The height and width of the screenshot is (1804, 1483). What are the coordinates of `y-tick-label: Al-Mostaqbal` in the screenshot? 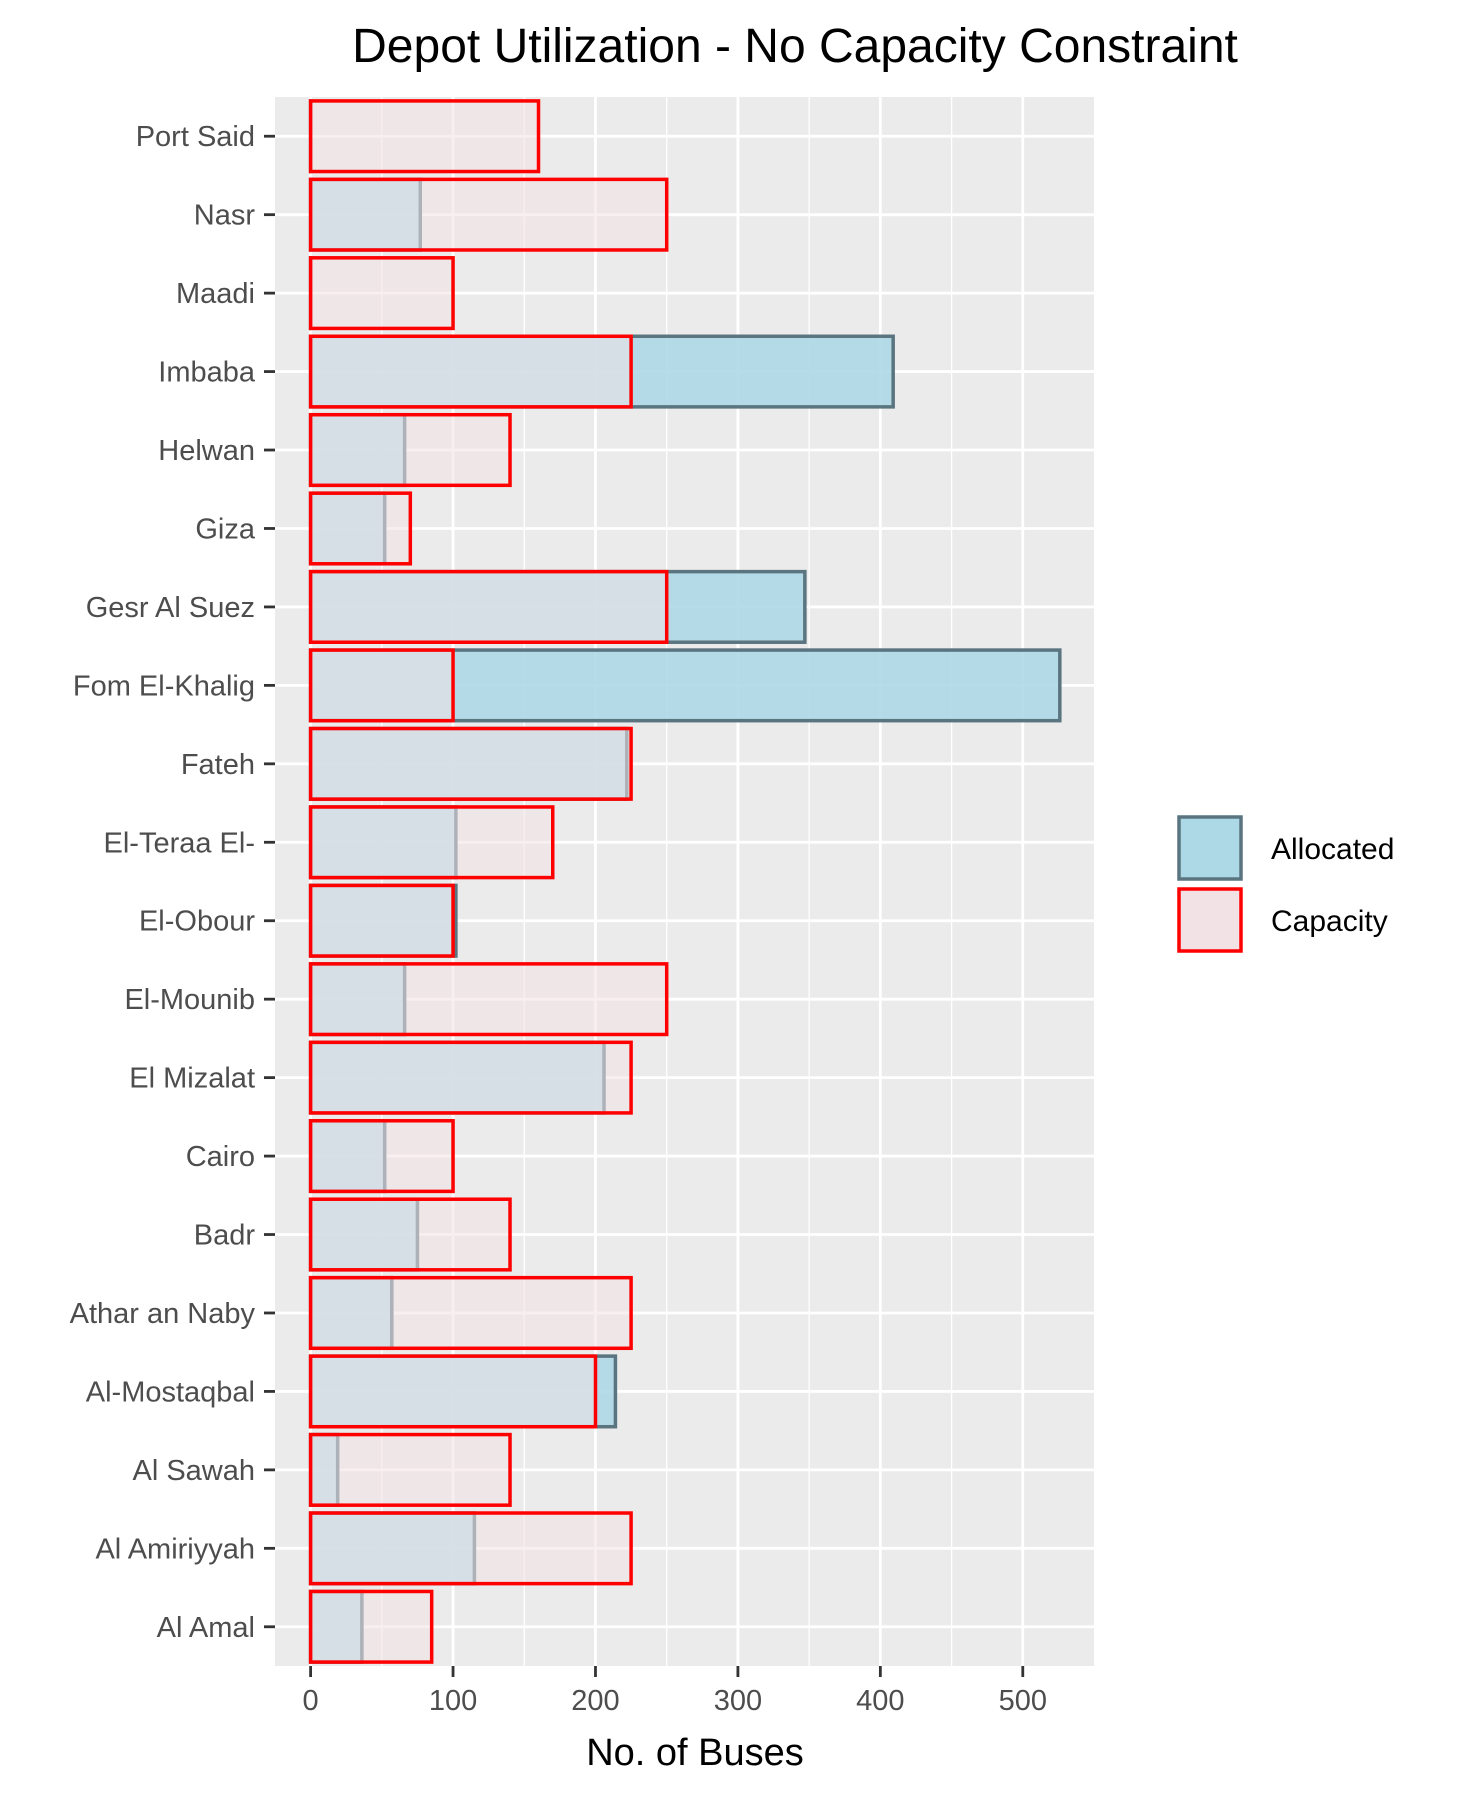 It's located at (170, 1392).